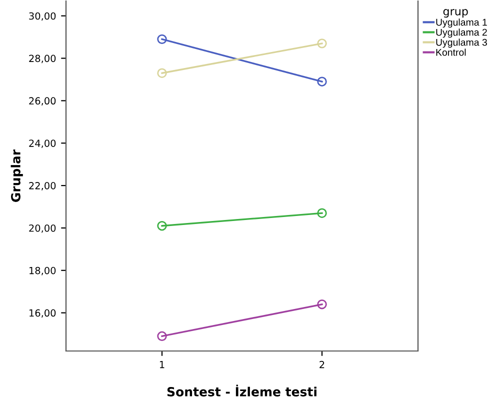  I want to click on y-tick-label: 26,00, so click(42, 101).